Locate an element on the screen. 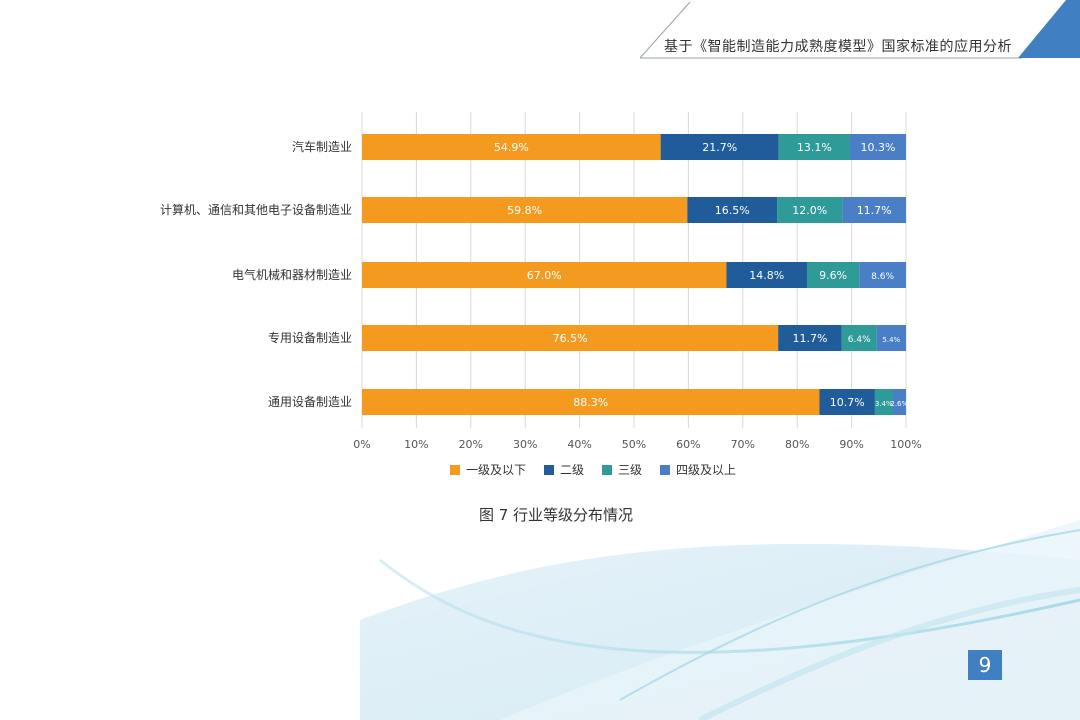 The image size is (1080, 720). category-label: 专用设备制造业 is located at coordinates (310, 337).